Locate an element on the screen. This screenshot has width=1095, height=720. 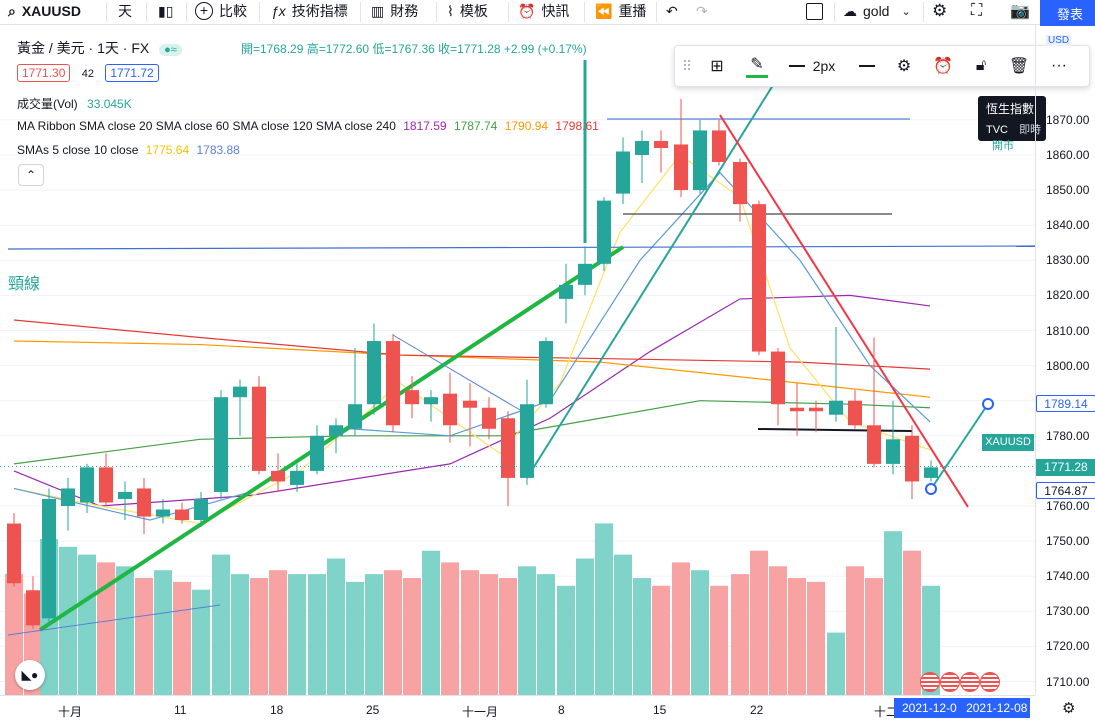
sell-price: 1771.30 is located at coordinates (44, 73).